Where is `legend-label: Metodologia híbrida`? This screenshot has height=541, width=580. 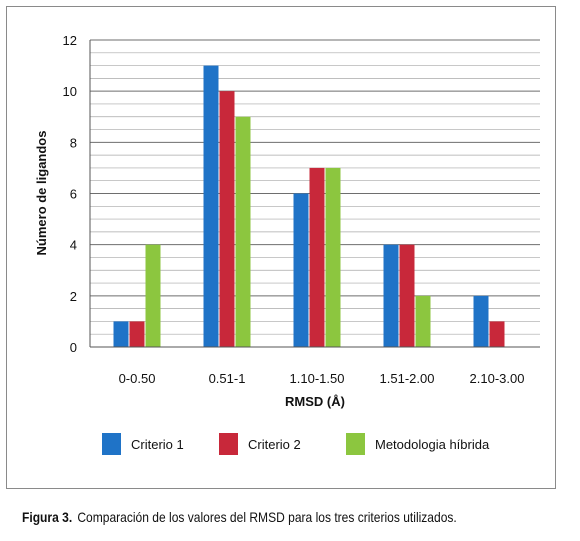 legend-label: Metodologia híbrida is located at coordinates (432, 444).